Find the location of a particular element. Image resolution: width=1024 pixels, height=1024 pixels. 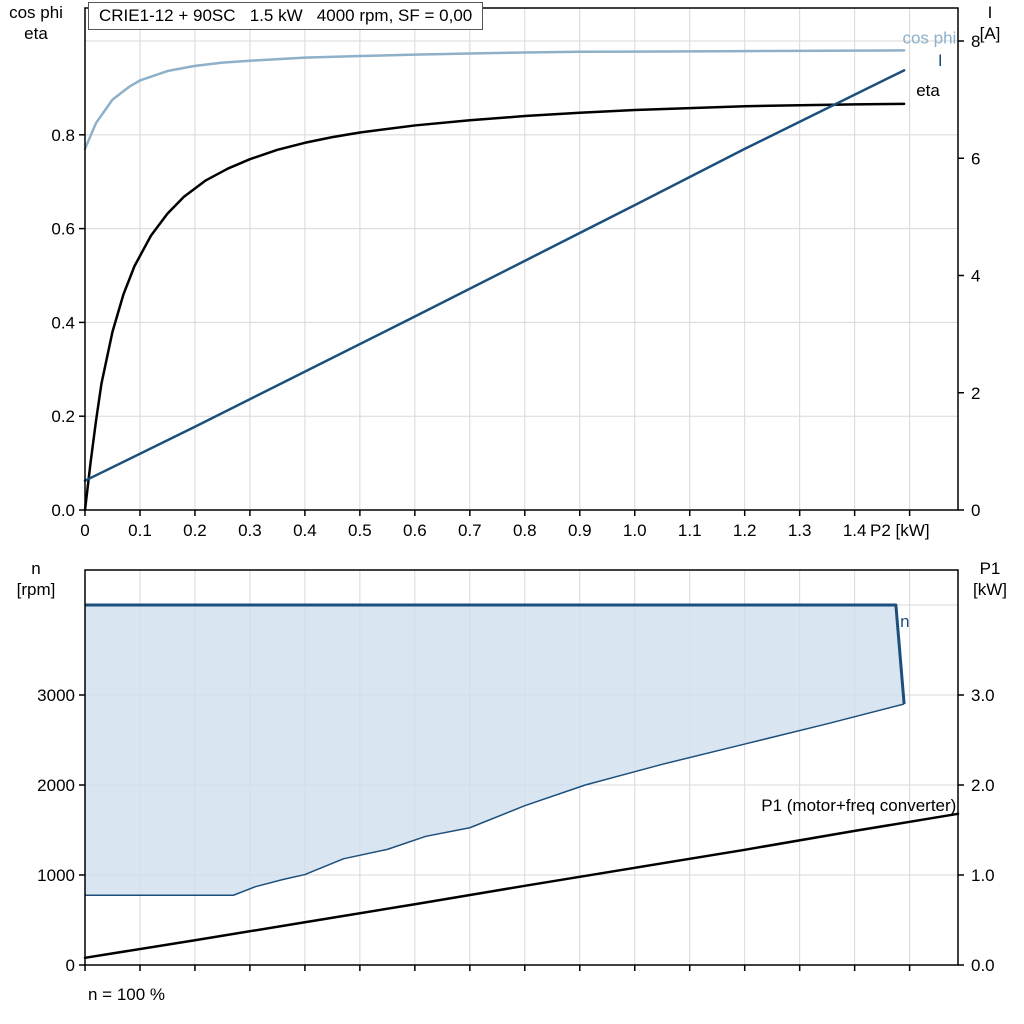

series-p1-motor-freq-converter- is located at coordinates (521, 886).